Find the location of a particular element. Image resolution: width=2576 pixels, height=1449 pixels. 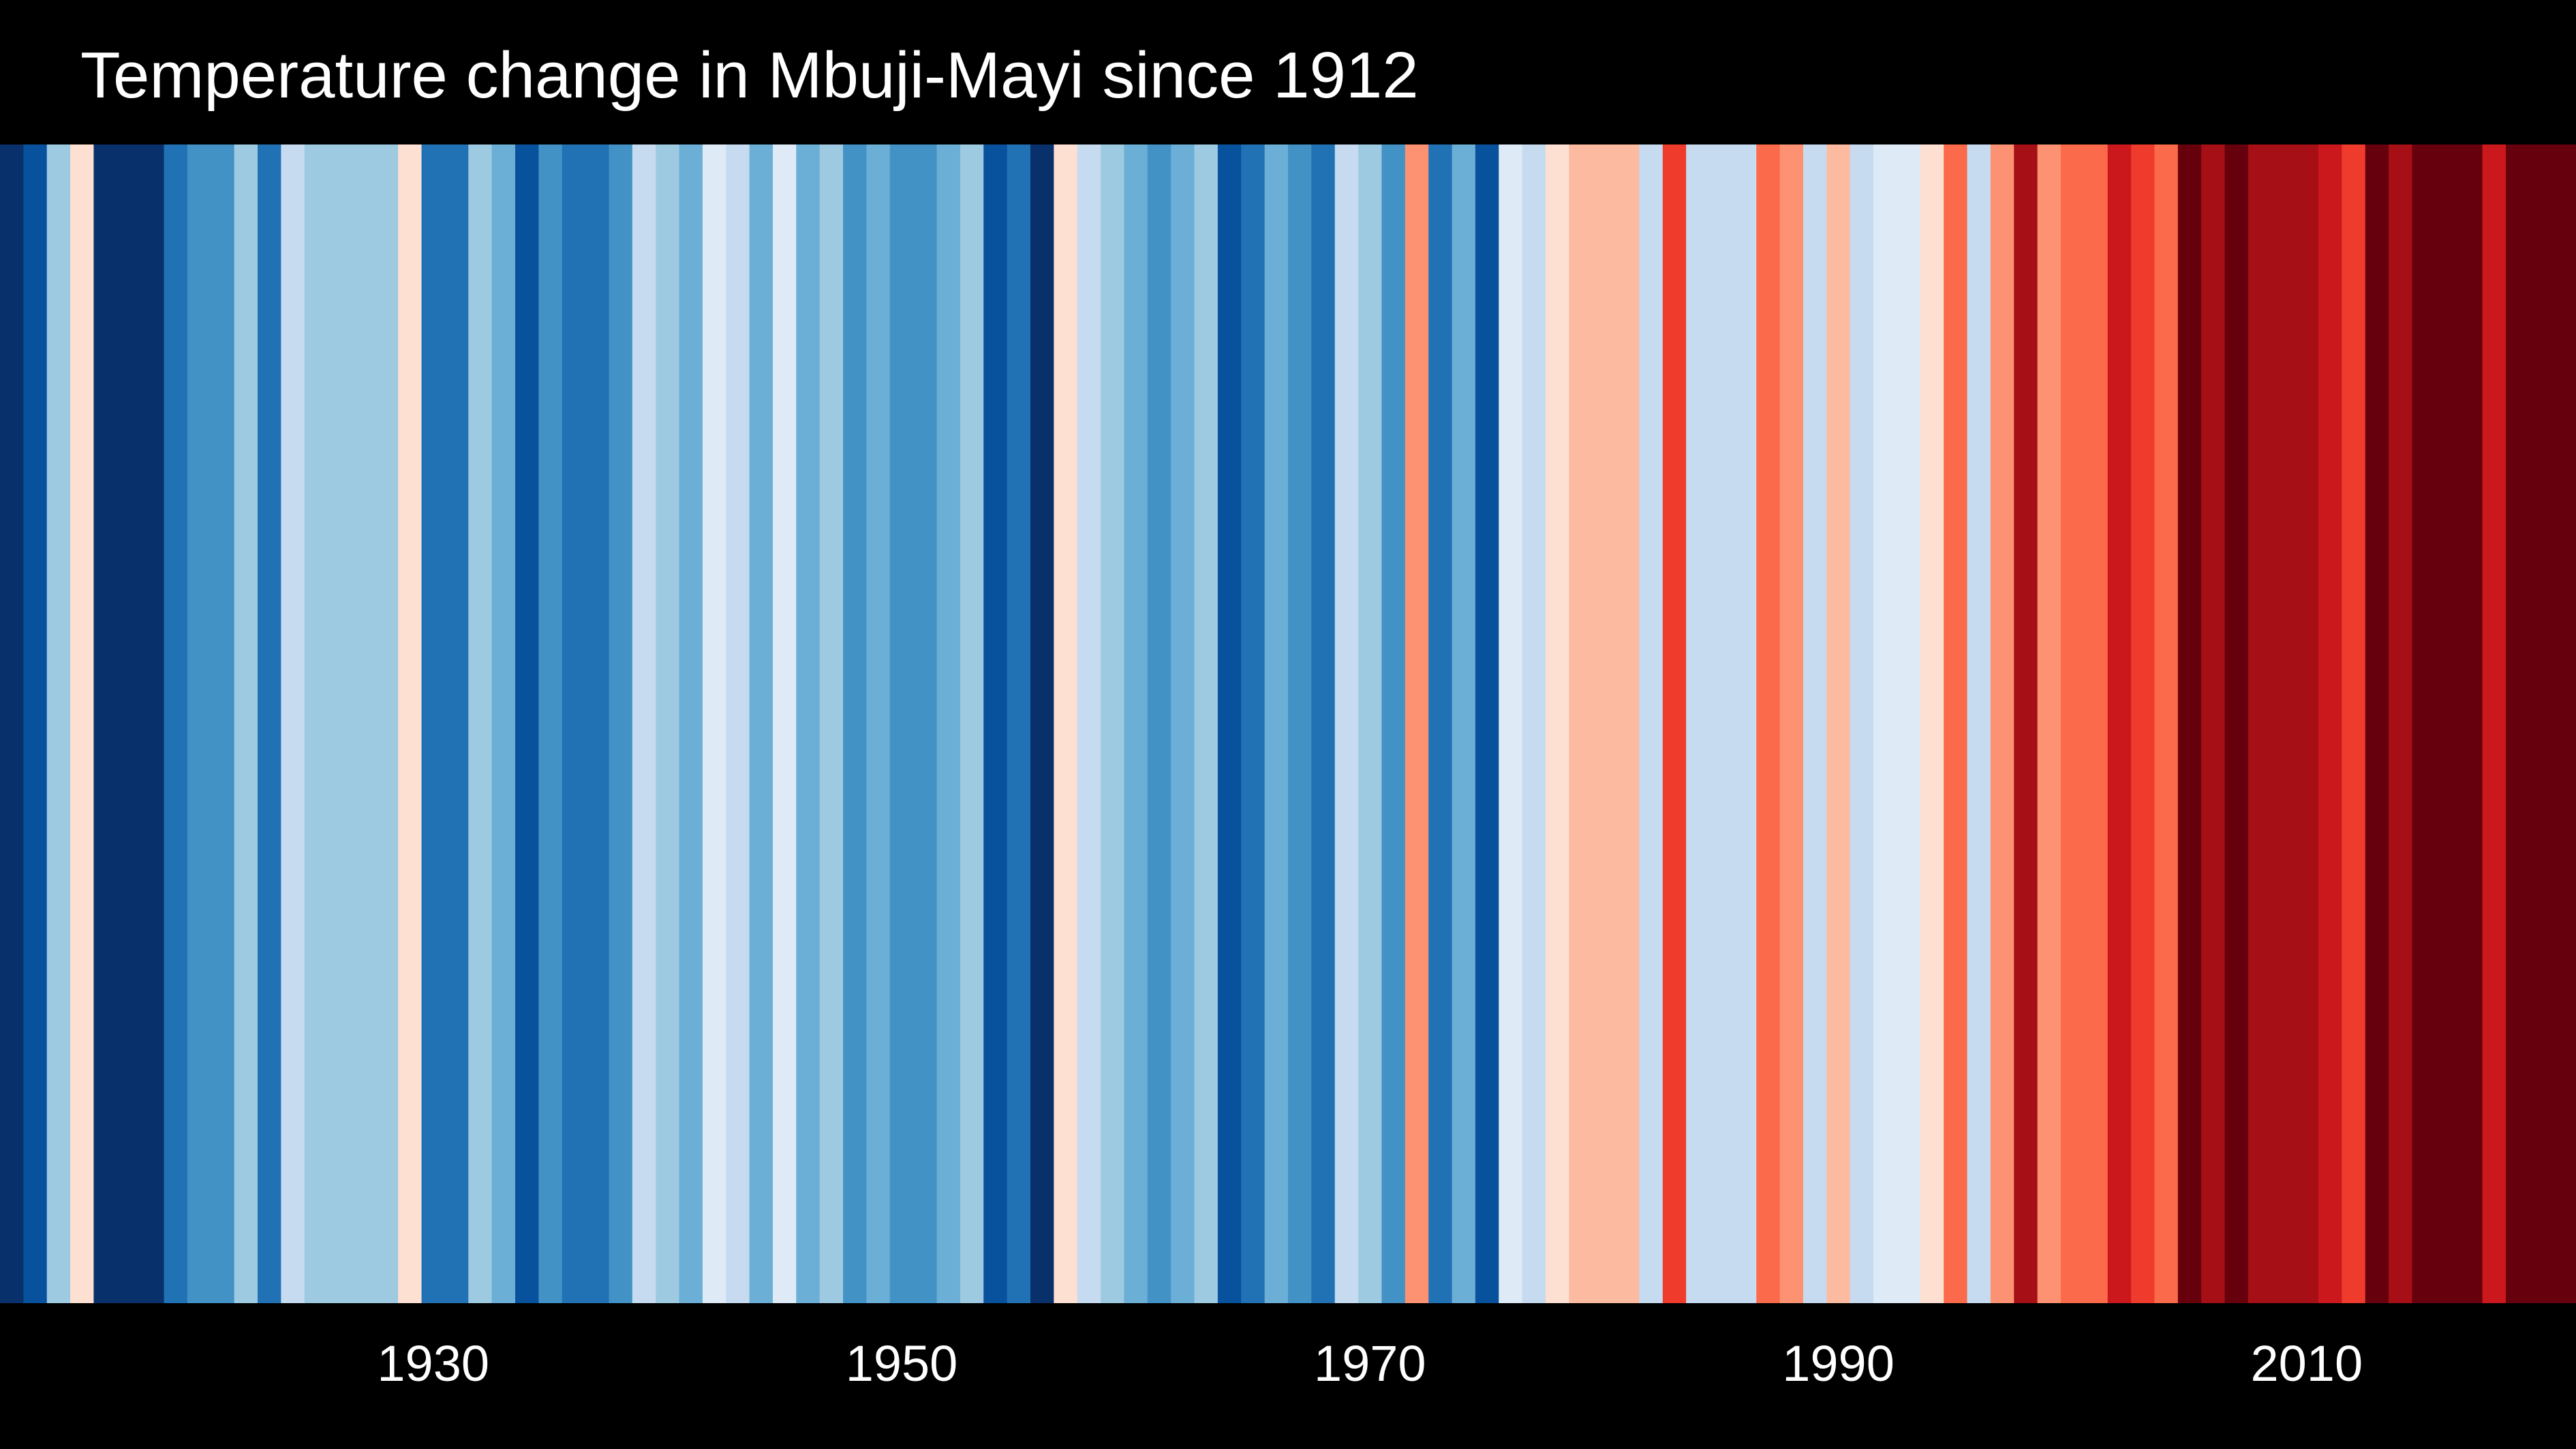

stripe-2017 is located at coordinates (2471, 723).